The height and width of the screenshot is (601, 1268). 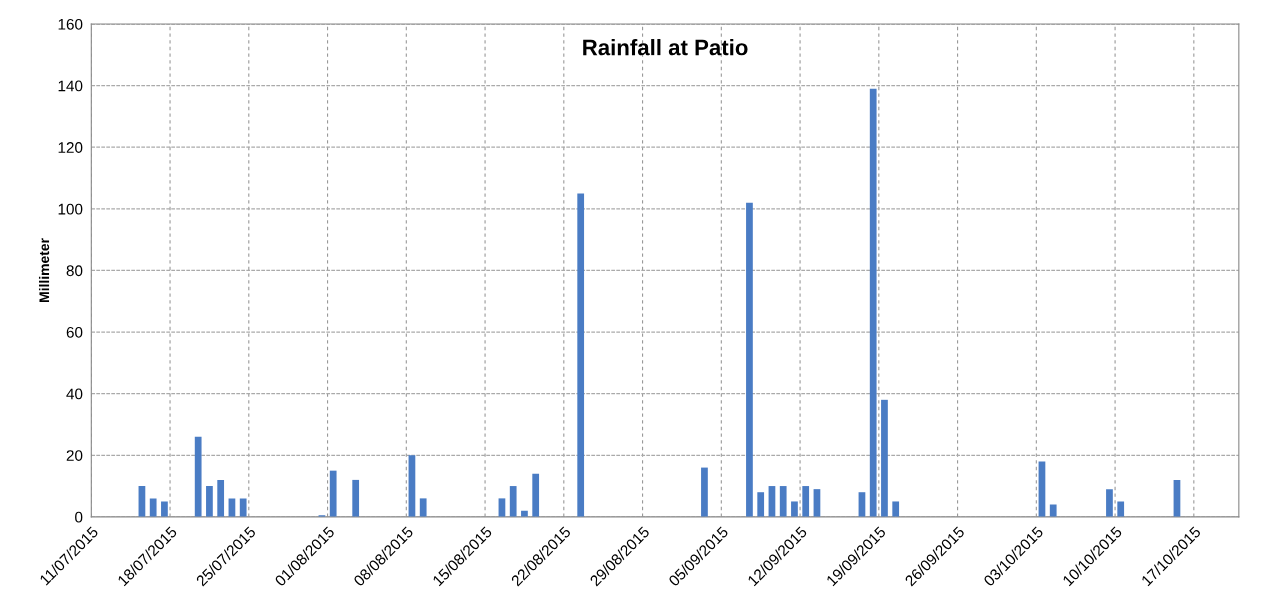 What do you see at coordinates (70, 209) in the screenshot?
I see `y-tick-label: 100` at bounding box center [70, 209].